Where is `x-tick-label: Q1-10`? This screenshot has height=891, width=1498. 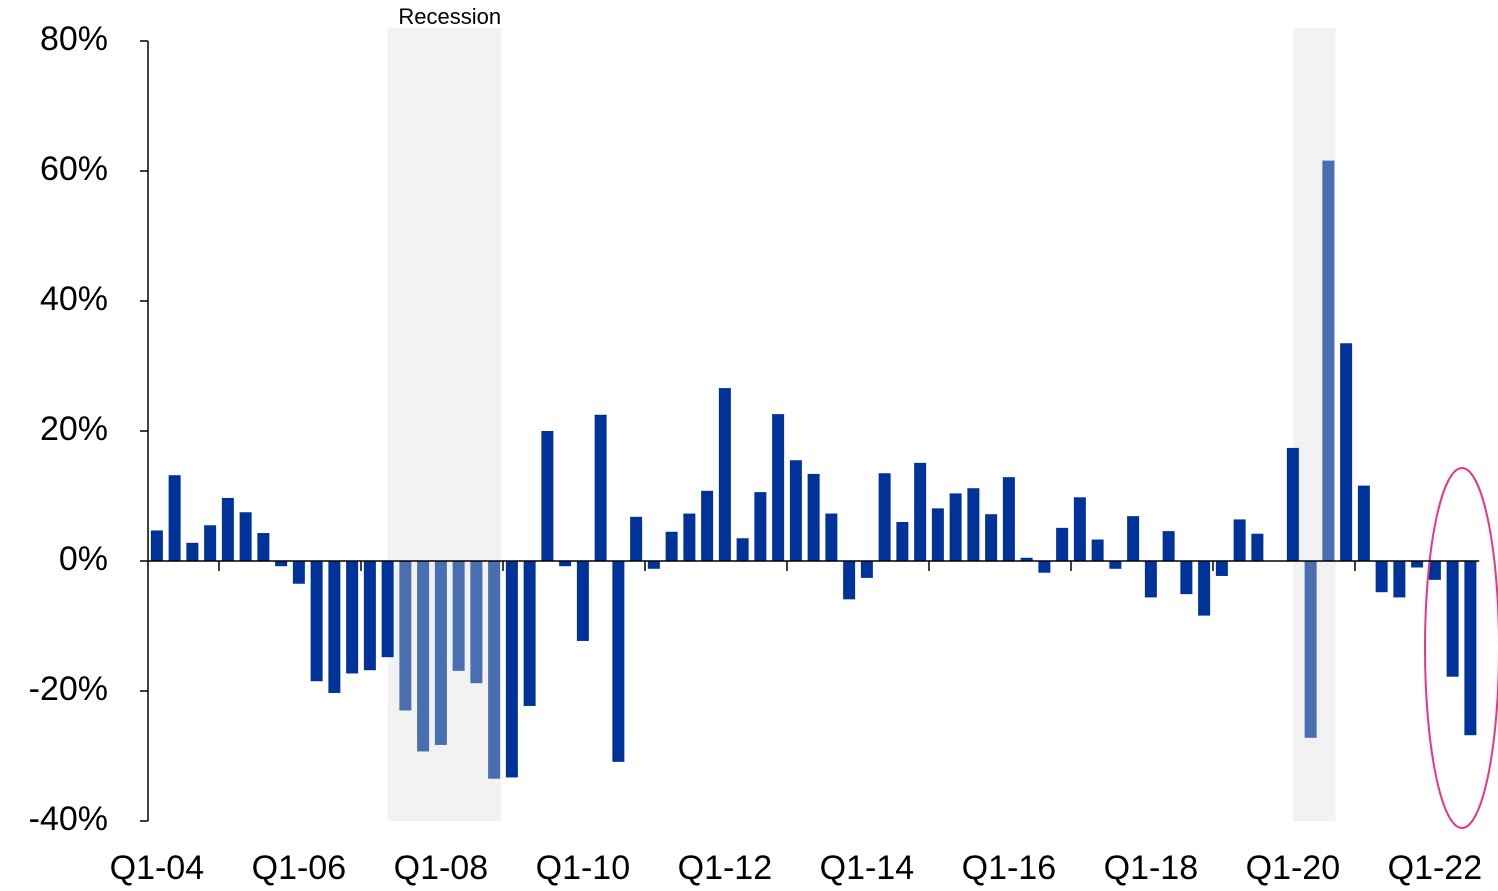 x-tick-label: Q1-10 is located at coordinates (583, 868).